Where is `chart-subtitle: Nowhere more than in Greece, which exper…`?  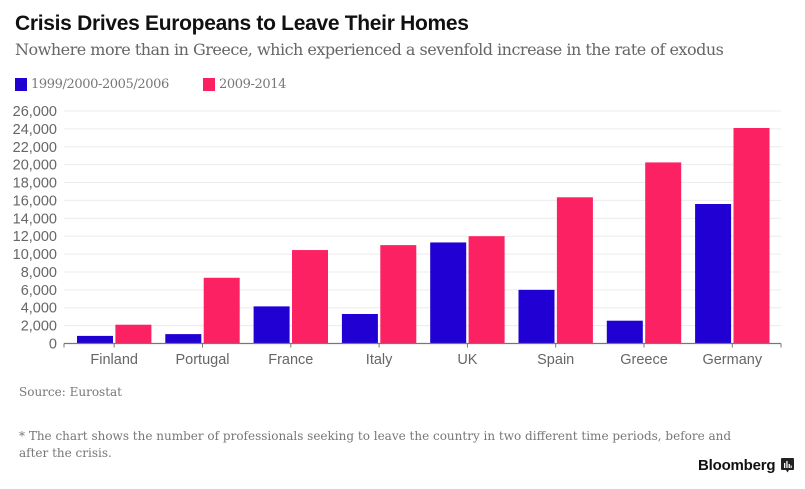 chart-subtitle: Nowhere more than in Greece, which exper… is located at coordinates (369, 49).